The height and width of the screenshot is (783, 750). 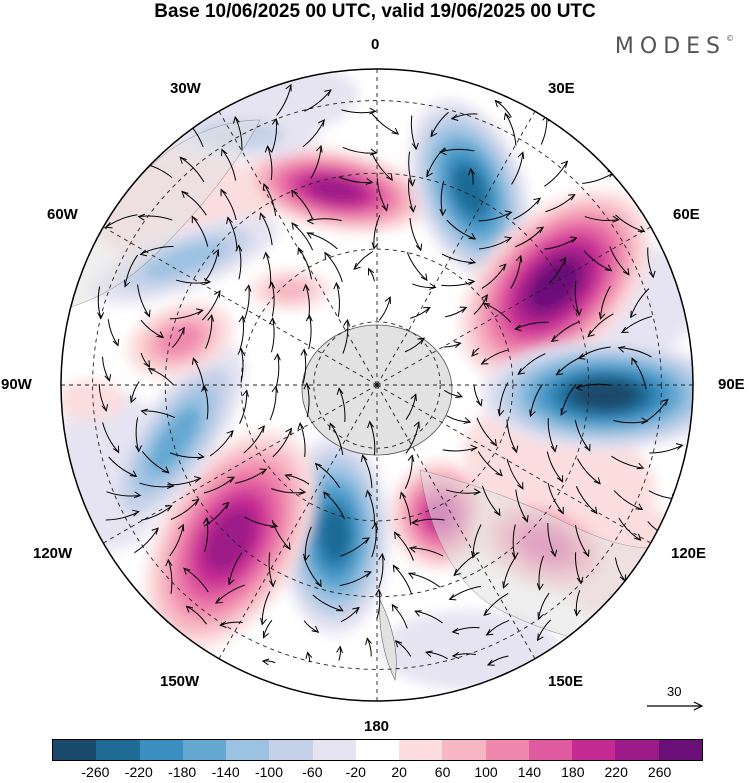 What do you see at coordinates (185, 88) in the screenshot?
I see `lon-label-30w: 30W` at bounding box center [185, 88].